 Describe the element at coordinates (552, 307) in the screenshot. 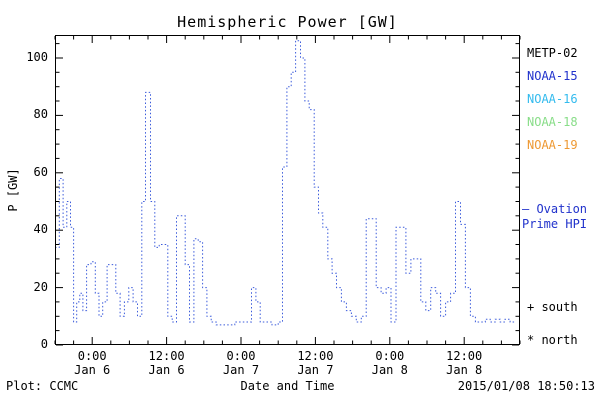

I see `south-marker-label: + south` at that location.